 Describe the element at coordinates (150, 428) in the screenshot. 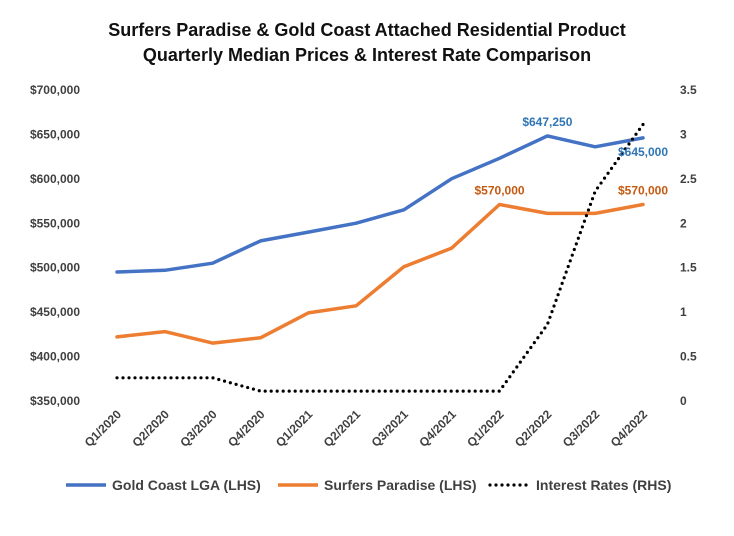

I see `x-tick-label: Q2/2020` at that location.